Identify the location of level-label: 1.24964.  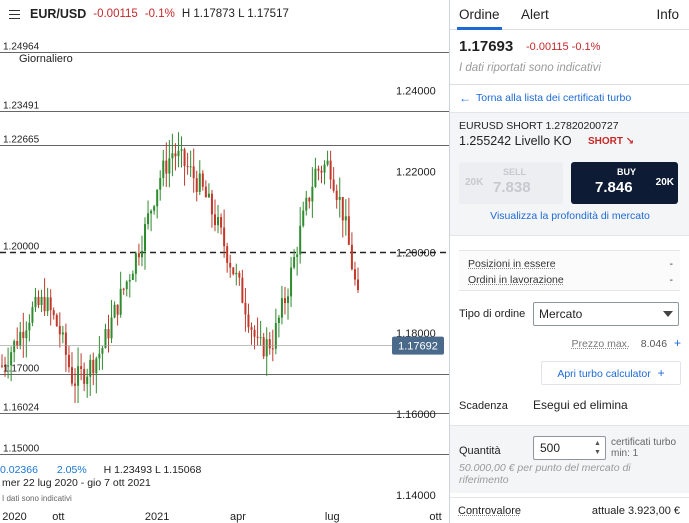
(21, 47).